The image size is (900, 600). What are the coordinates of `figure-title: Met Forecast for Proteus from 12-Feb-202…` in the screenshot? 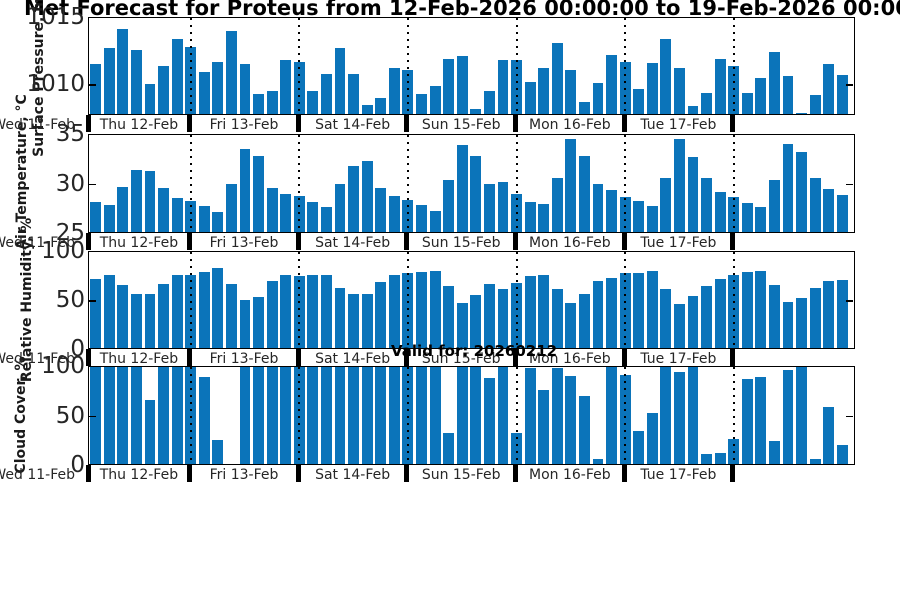 It's located at (462, 10).